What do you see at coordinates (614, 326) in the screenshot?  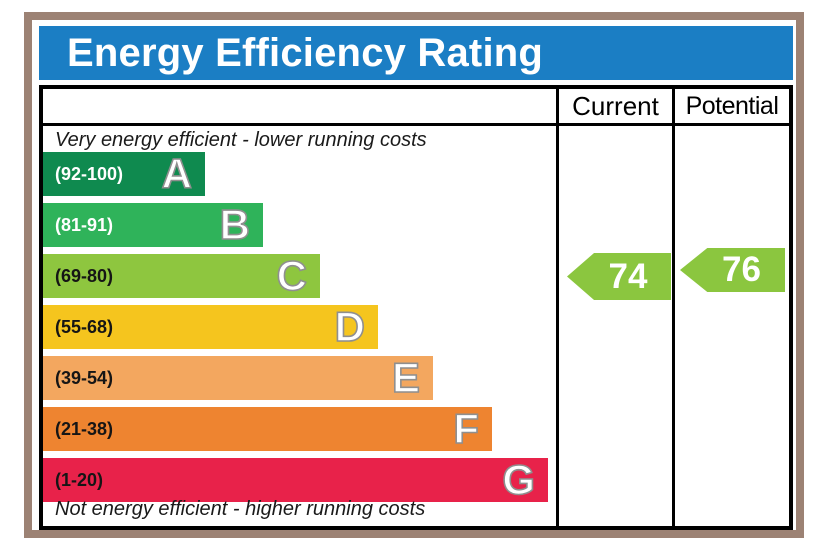 I see `current-value-column: 74` at bounding box center [614, 326].